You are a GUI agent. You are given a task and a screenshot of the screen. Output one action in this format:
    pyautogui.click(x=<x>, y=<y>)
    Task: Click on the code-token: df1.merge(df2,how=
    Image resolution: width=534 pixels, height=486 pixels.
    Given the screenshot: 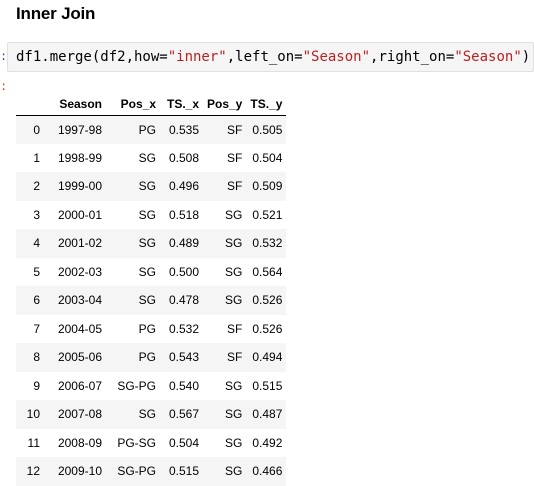 What is the action you would take?
    pyautogui.click(x=92, y=57)
    